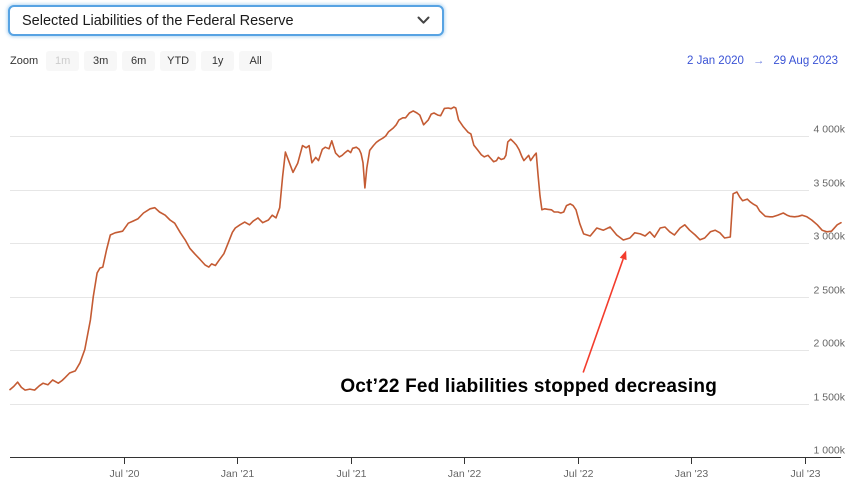 The image size is (847, 491). I want to click on svg-text: Jul '22, so click(578, 474).